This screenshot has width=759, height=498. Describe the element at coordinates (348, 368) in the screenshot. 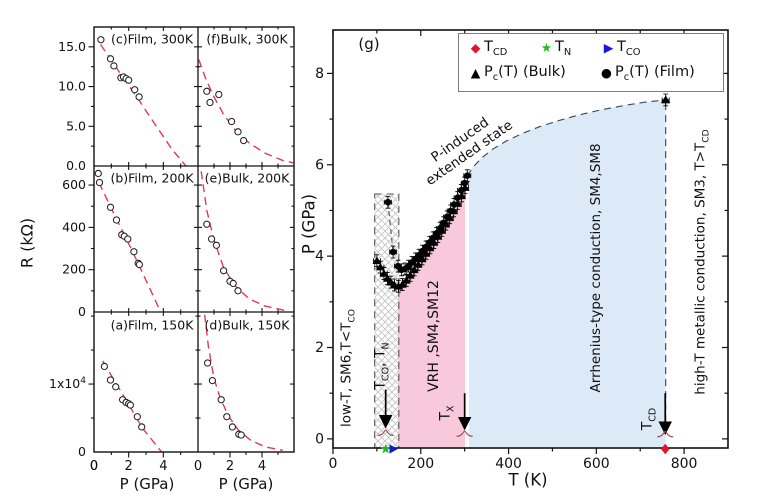

I see `region-label-low-t: low-T, SM6,T<TCO` at that location.